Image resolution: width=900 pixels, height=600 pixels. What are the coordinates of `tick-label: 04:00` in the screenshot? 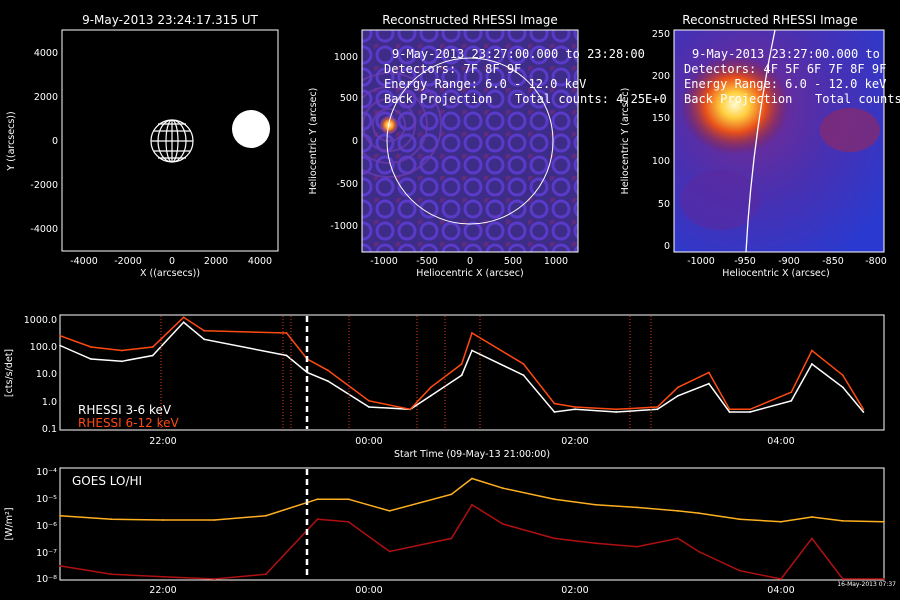 It's located at (780, 441).